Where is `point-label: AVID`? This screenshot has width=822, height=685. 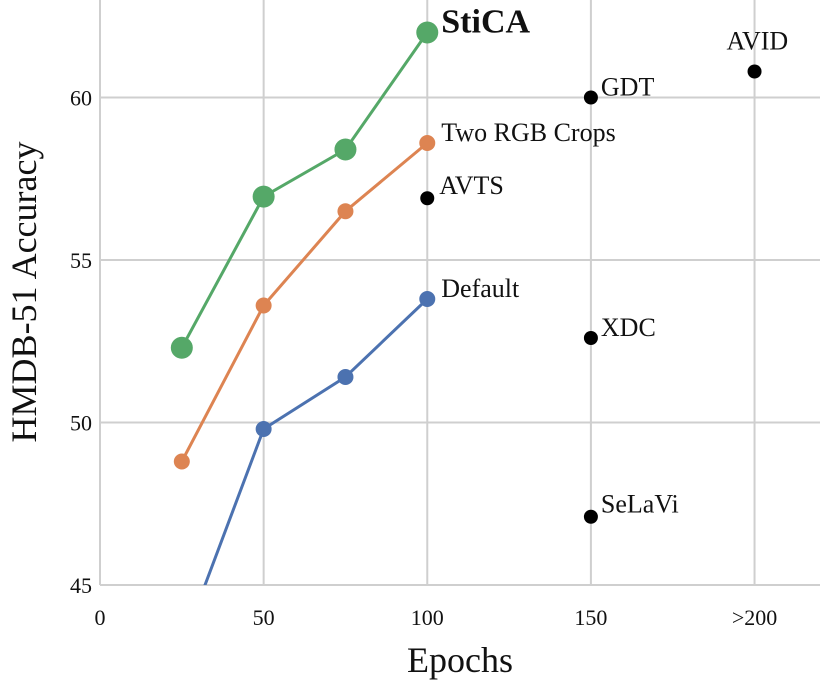 point-label: AVID is located at coordinates (758, 40).